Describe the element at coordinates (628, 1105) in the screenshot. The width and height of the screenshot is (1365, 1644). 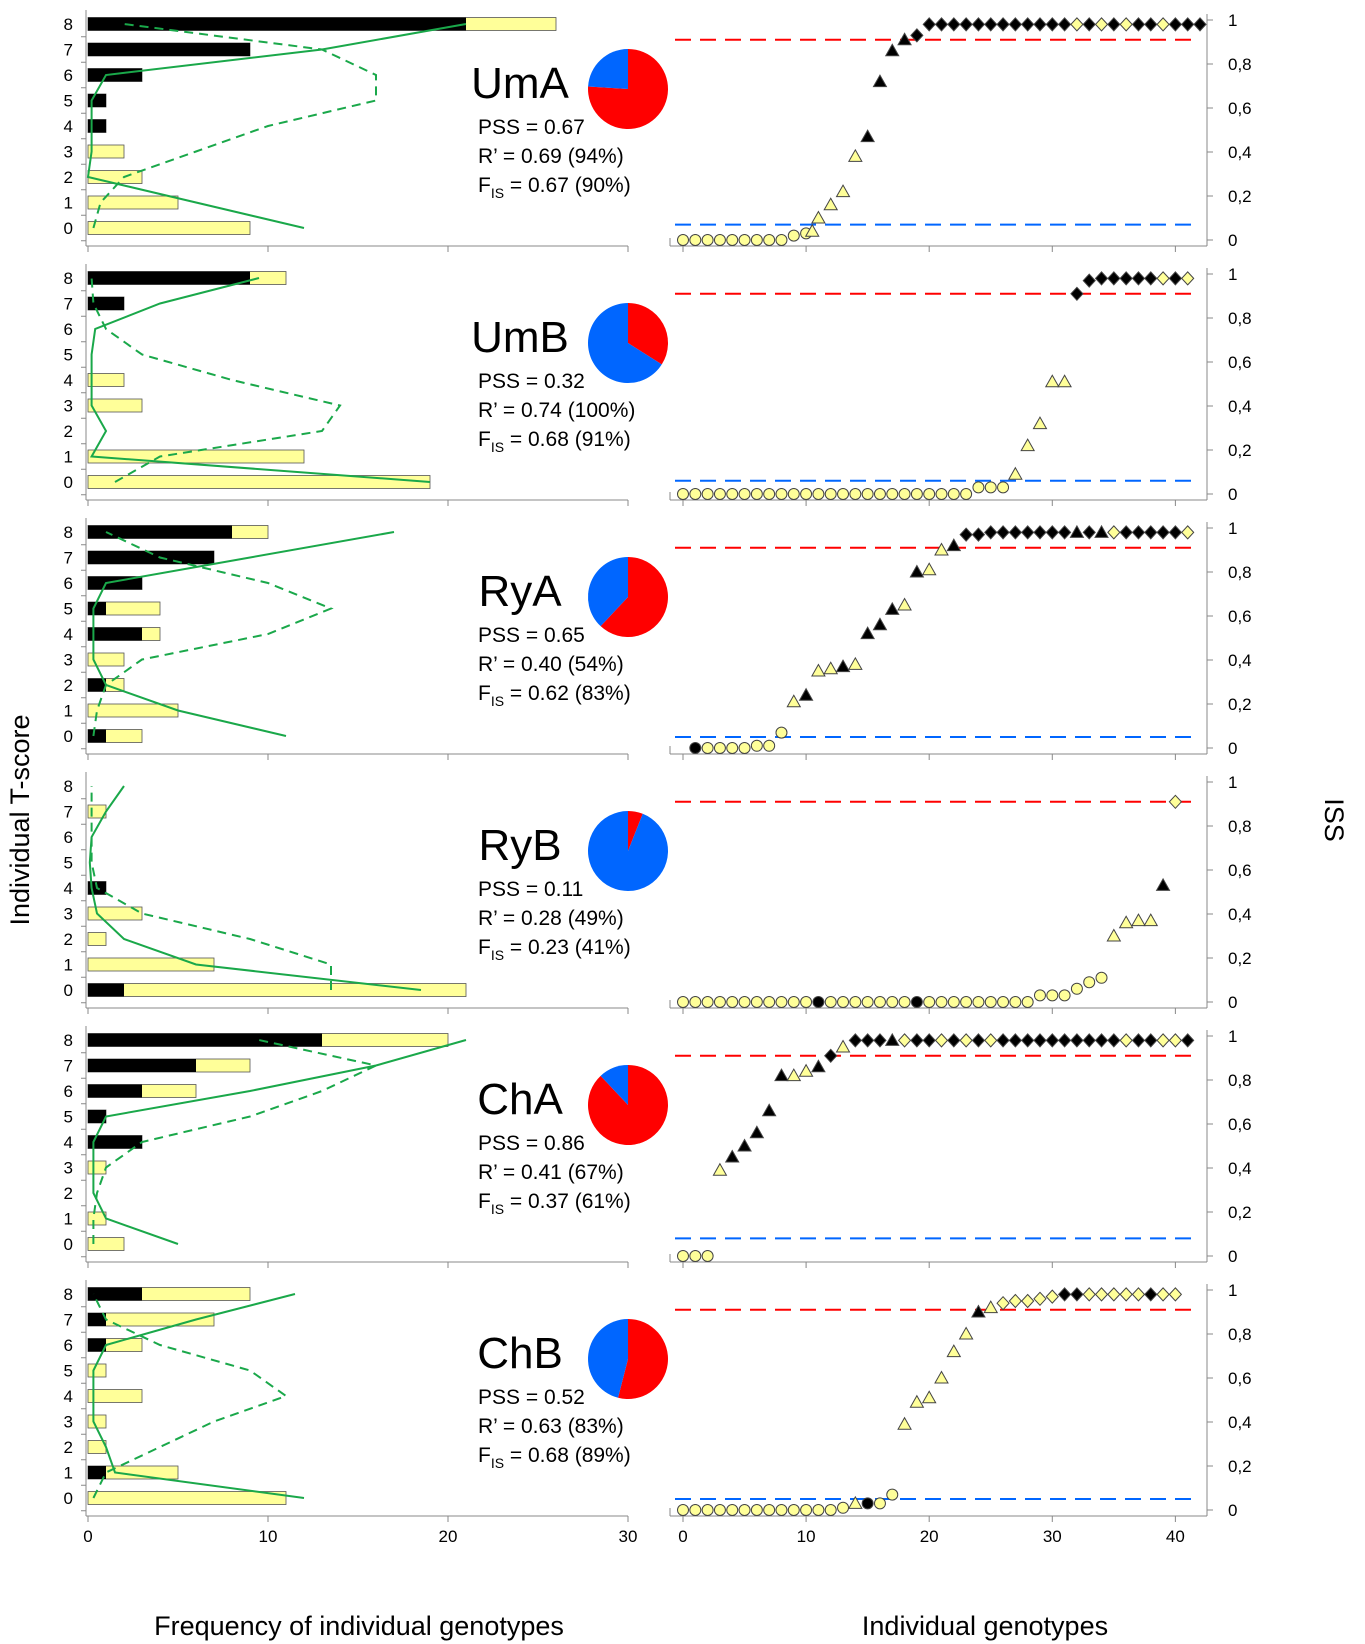
I see `pie-slice-red` at that location.